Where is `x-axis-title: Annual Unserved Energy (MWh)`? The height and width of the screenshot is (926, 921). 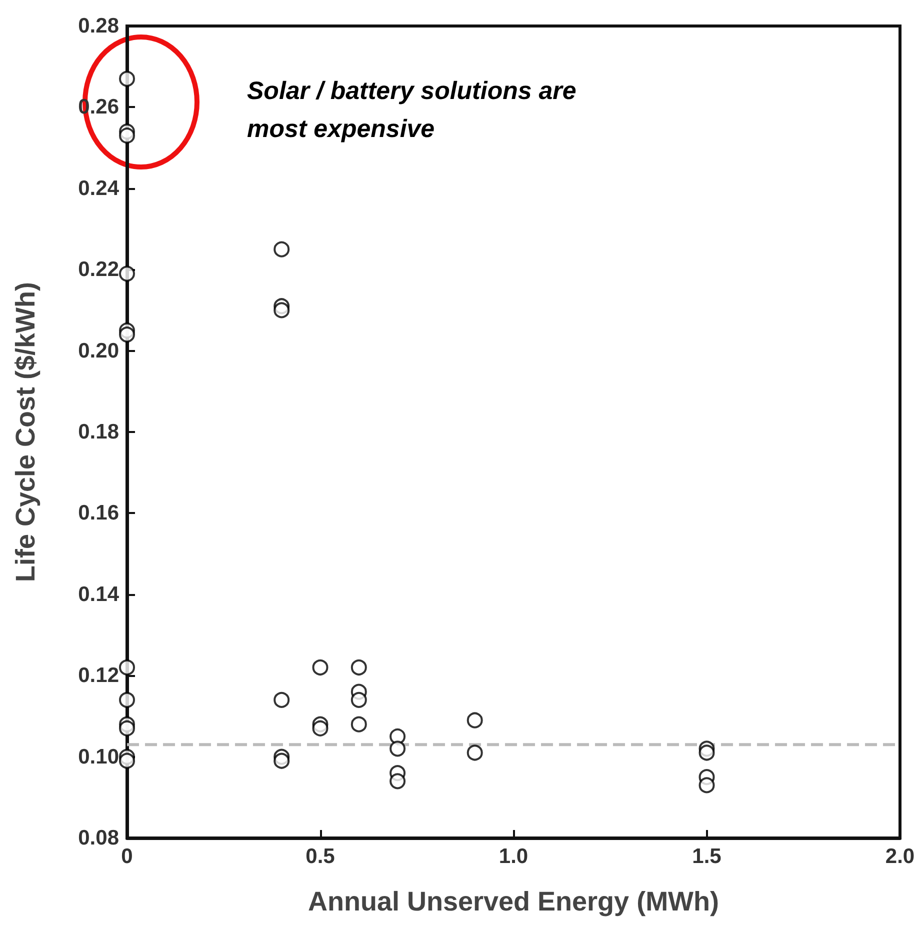 x-axis-title: Annual Unserved Energy (MWh) is located at coordinates (514, 901).